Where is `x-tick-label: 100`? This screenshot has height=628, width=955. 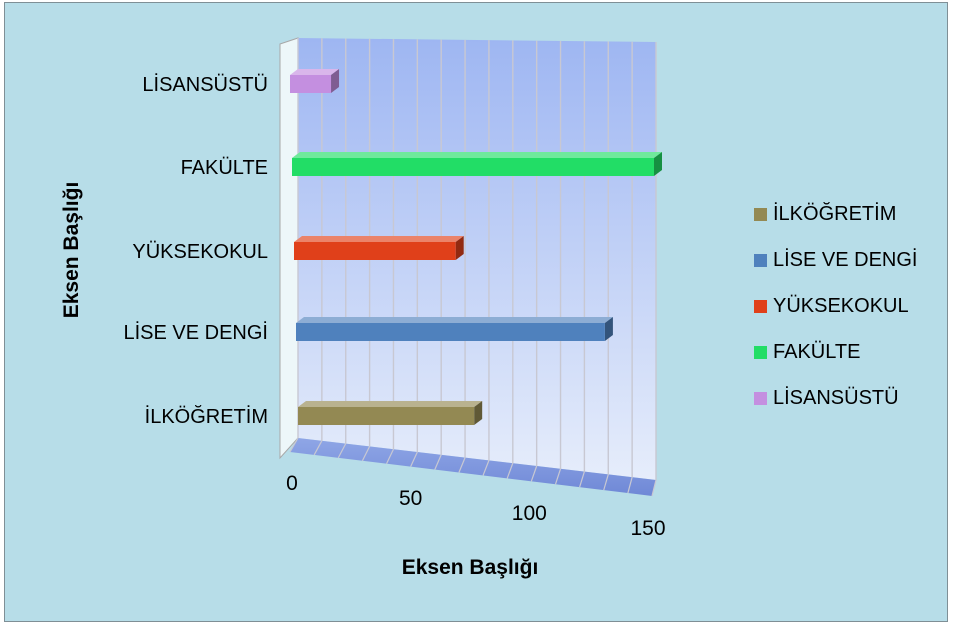 x-tick-label: 100 is located at coordinates (529, 513).